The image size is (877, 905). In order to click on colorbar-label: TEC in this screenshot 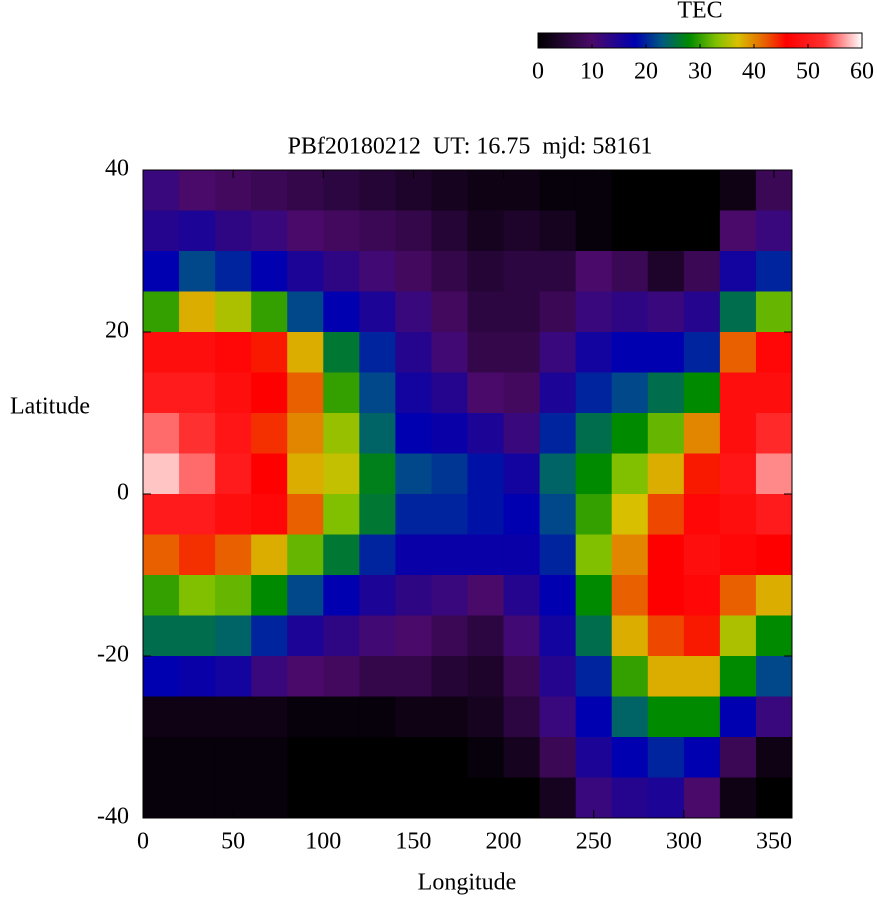, I will do `click(699, 12)`.